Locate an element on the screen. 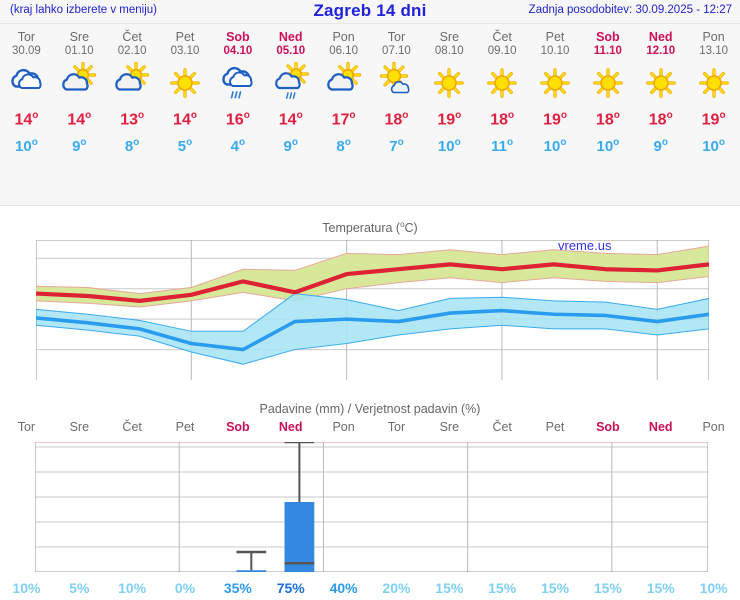  precip-day-label: Sre is located at coordinates (449, 427).